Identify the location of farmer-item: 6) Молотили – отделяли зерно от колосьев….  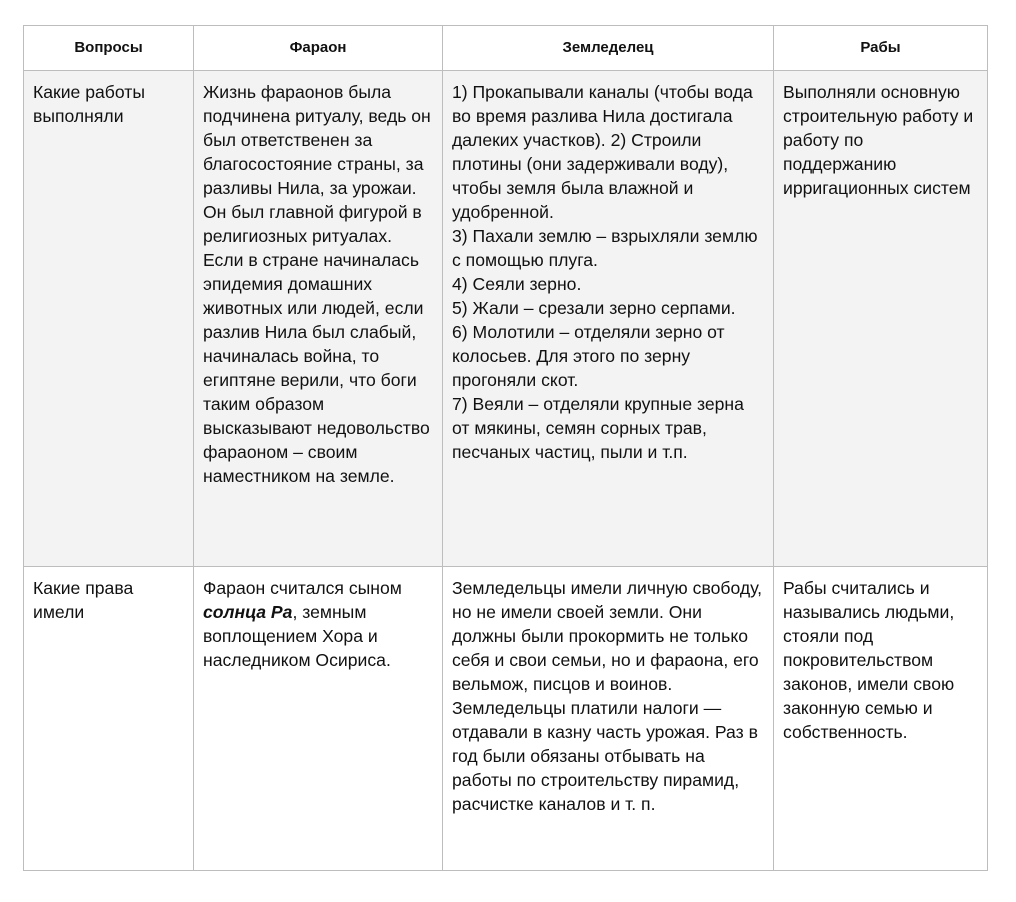
(588, 356).